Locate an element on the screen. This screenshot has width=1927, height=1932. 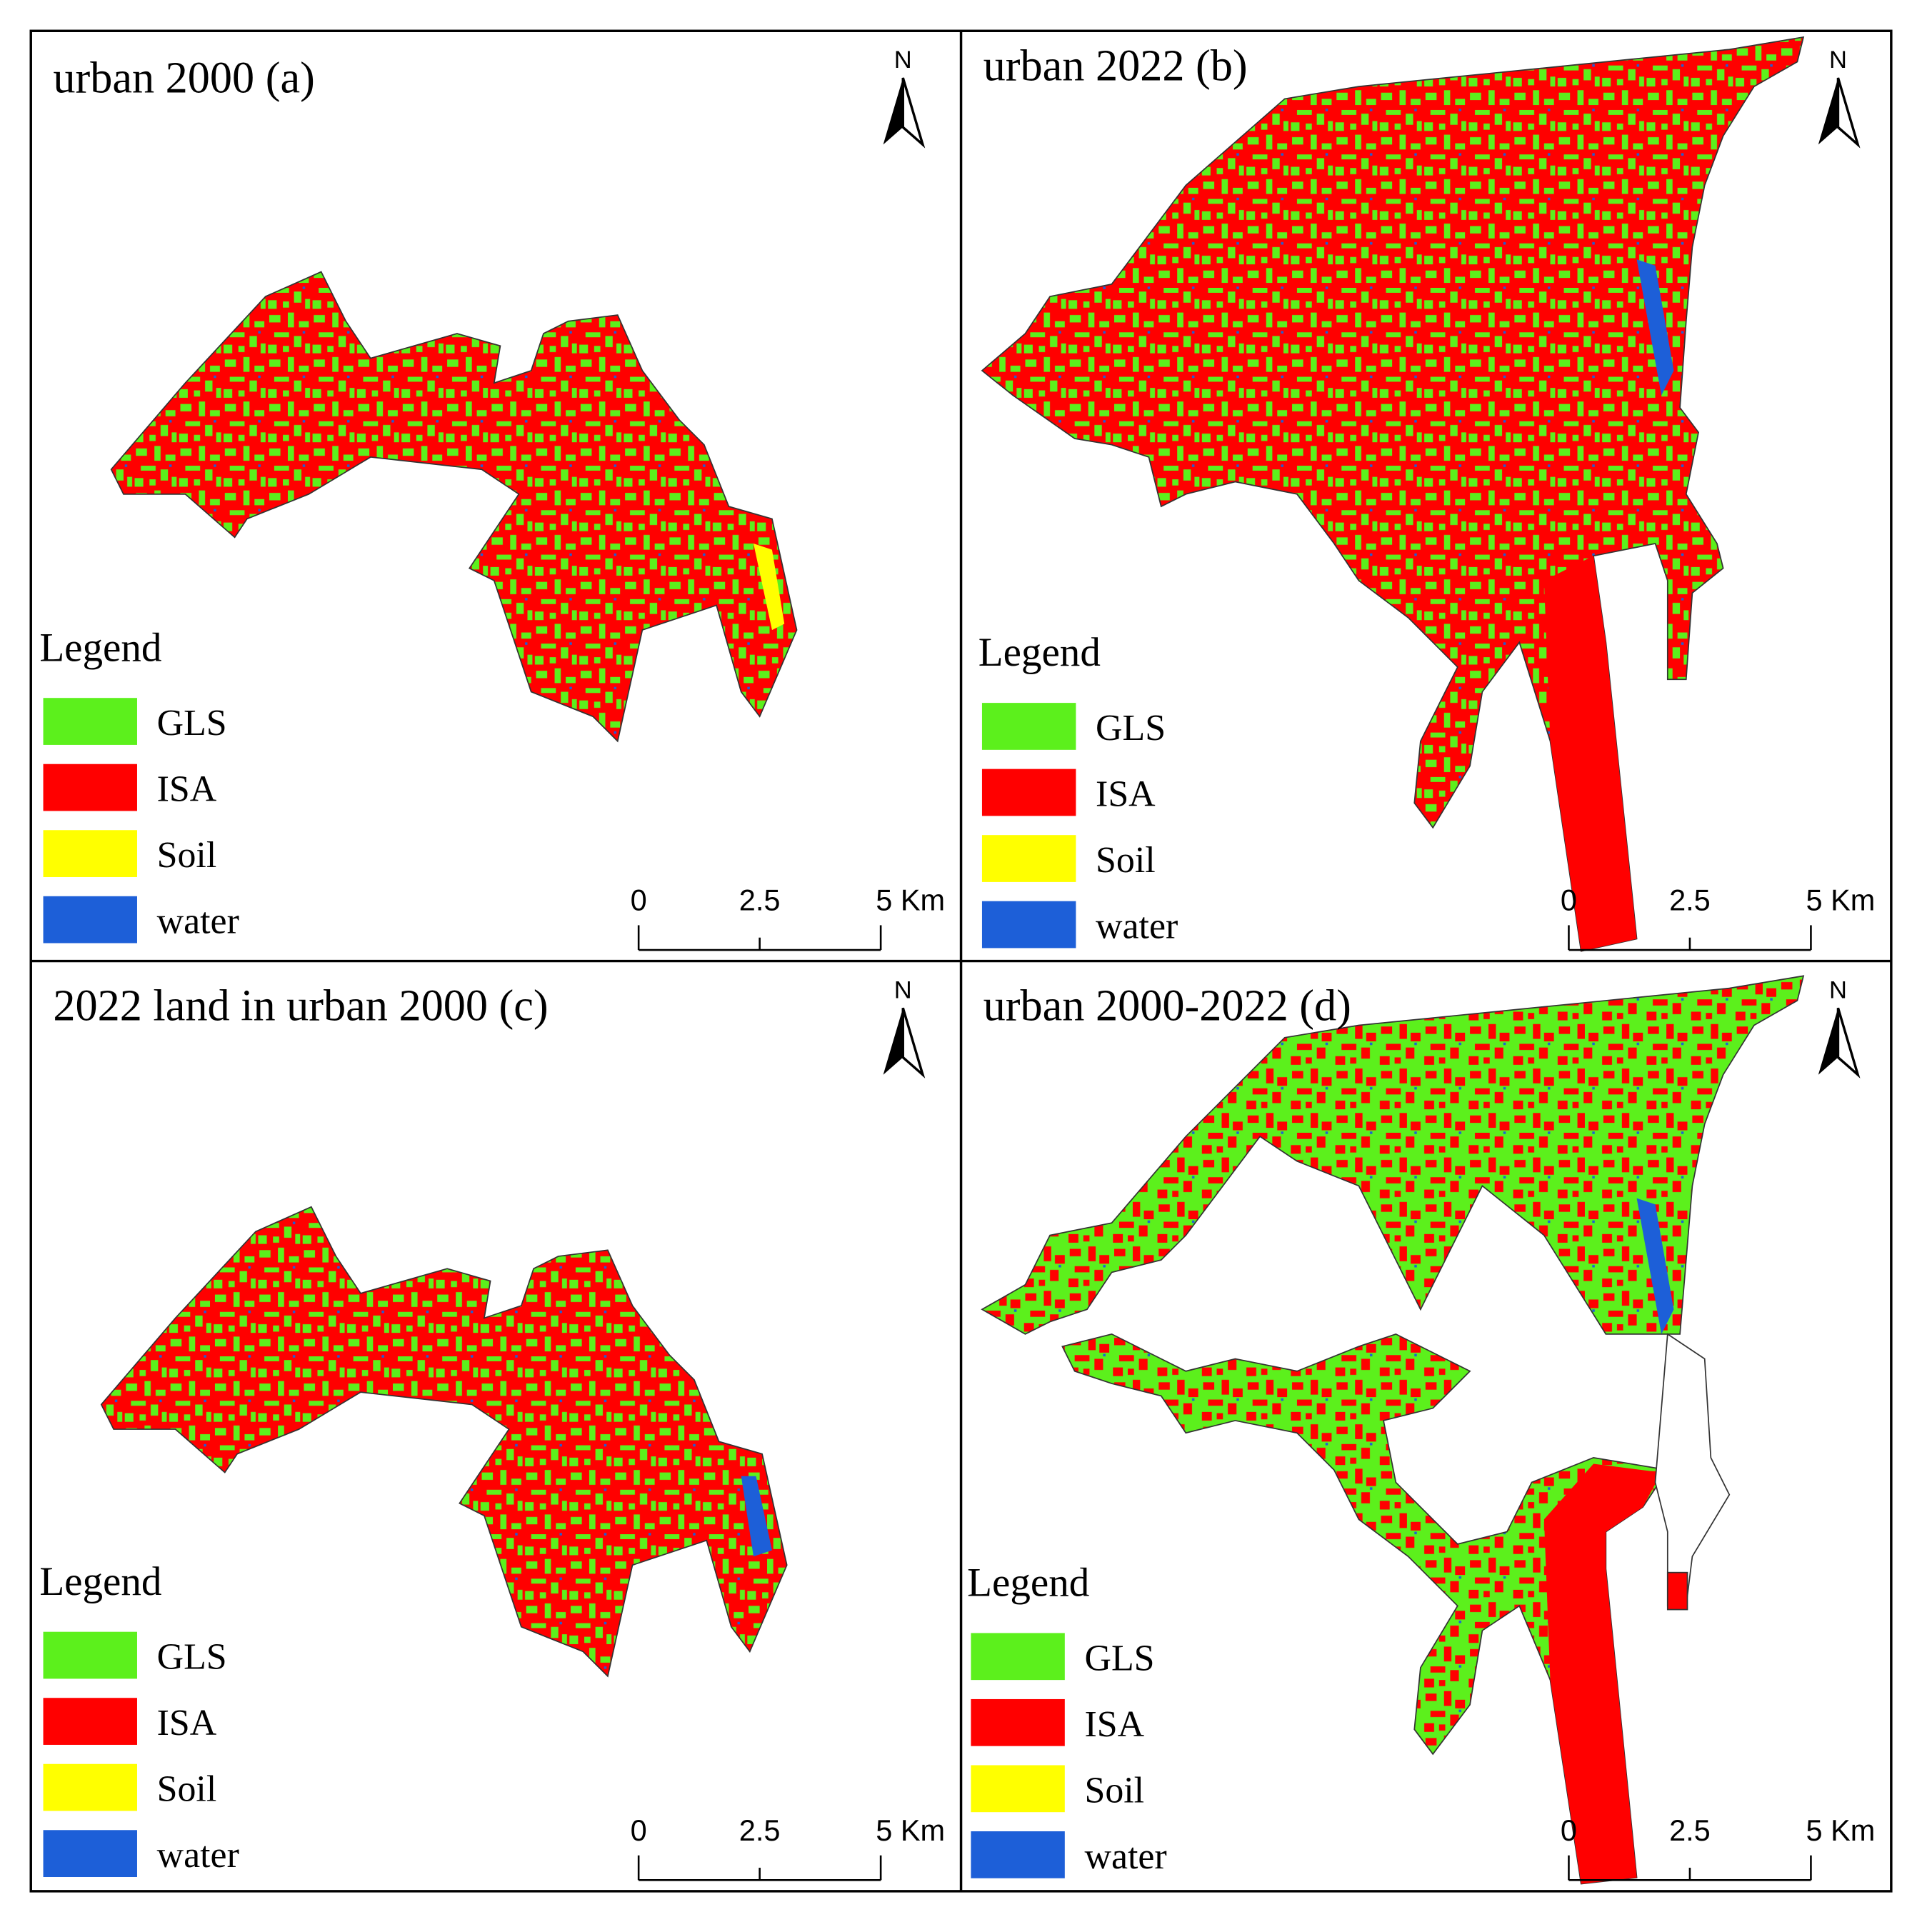
panel-title: 2022 land in urban 2000 (c) is located at coordinates (300, 1006).